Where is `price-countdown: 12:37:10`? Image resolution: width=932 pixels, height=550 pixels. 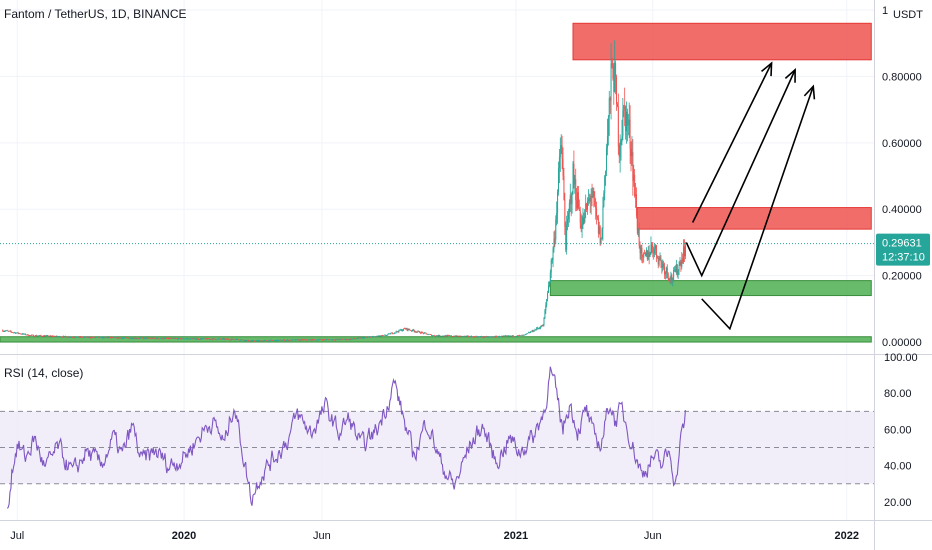 price-countdown: 12:37:10 is located at coordinates (903, 258).